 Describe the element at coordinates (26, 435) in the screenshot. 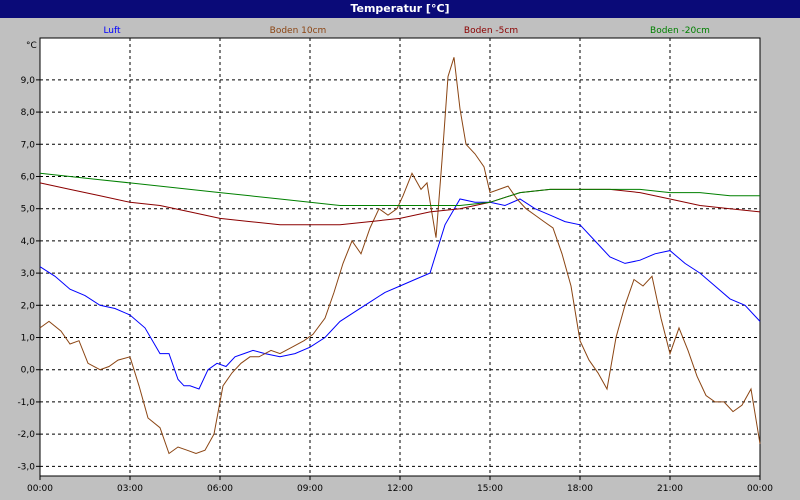

I see `y-tick-label: -2,0` at that location.